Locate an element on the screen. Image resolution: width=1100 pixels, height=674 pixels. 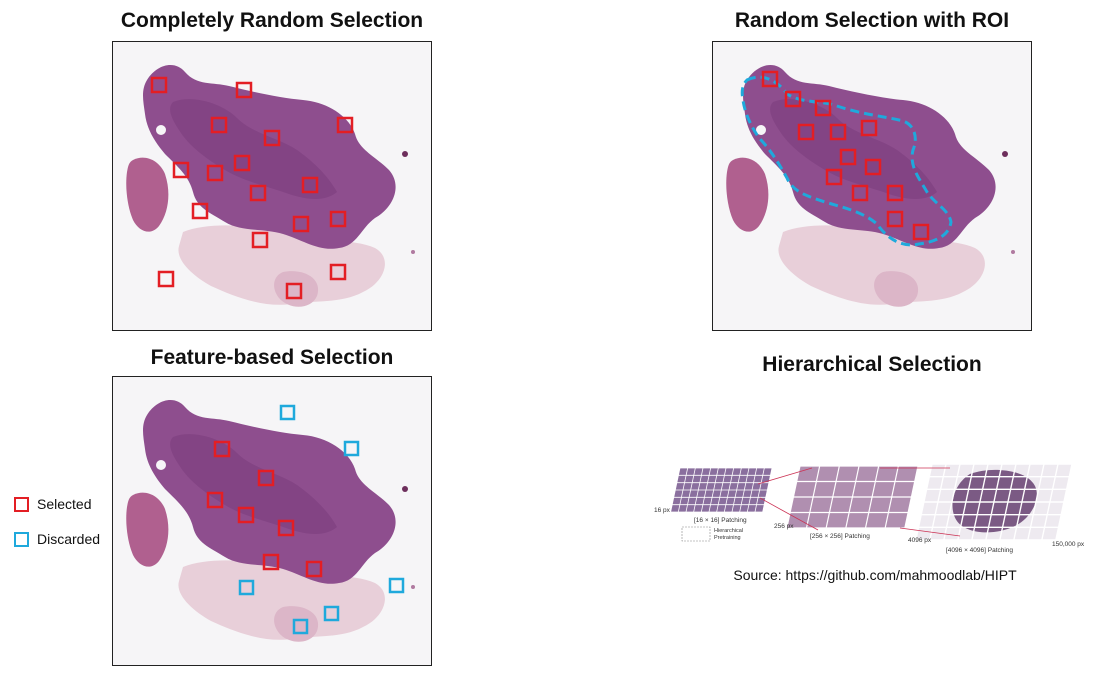
label-16-patching: [16 × 16] Patching is located at coordinates (720, 520).